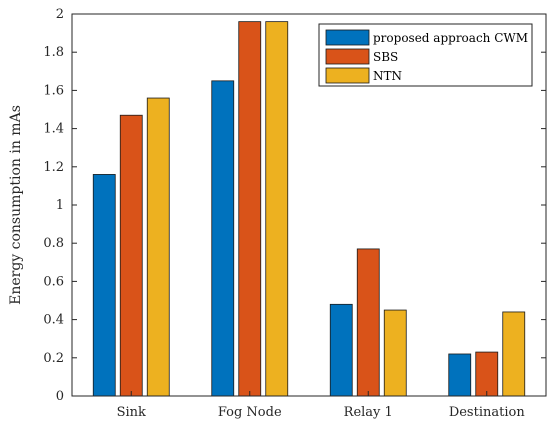 The height and width of the screenshot is (425, 550). Describe the element at coordinates (385, 57) in the screenshot. I see `legend-label: SBS` at that location.